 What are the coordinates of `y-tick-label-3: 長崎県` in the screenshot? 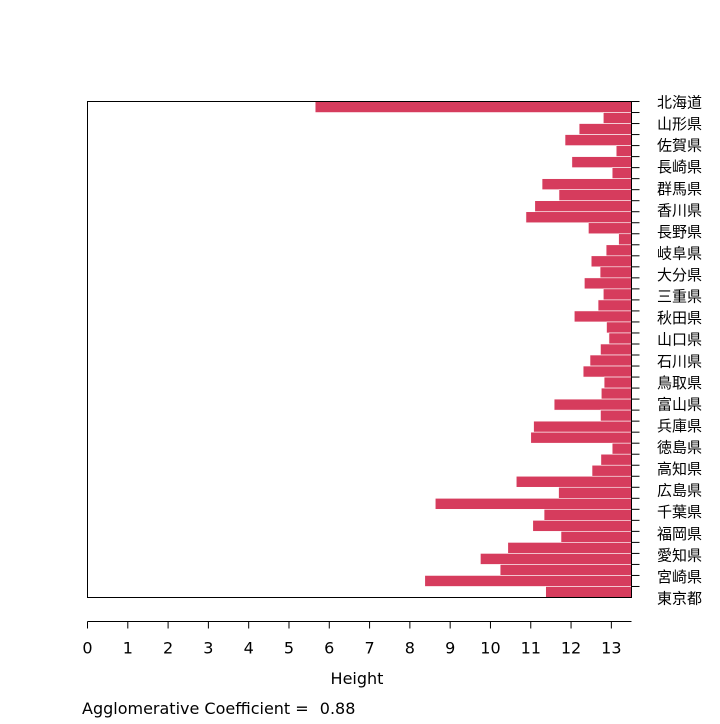 It's located at (679, 167).